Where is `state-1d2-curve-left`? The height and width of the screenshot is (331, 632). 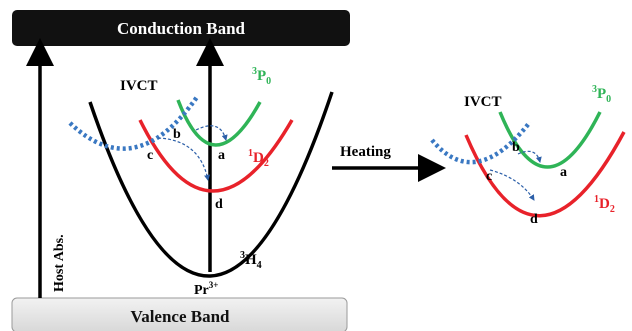 state-1d2-curve-left is located at coordinates (216, 156).